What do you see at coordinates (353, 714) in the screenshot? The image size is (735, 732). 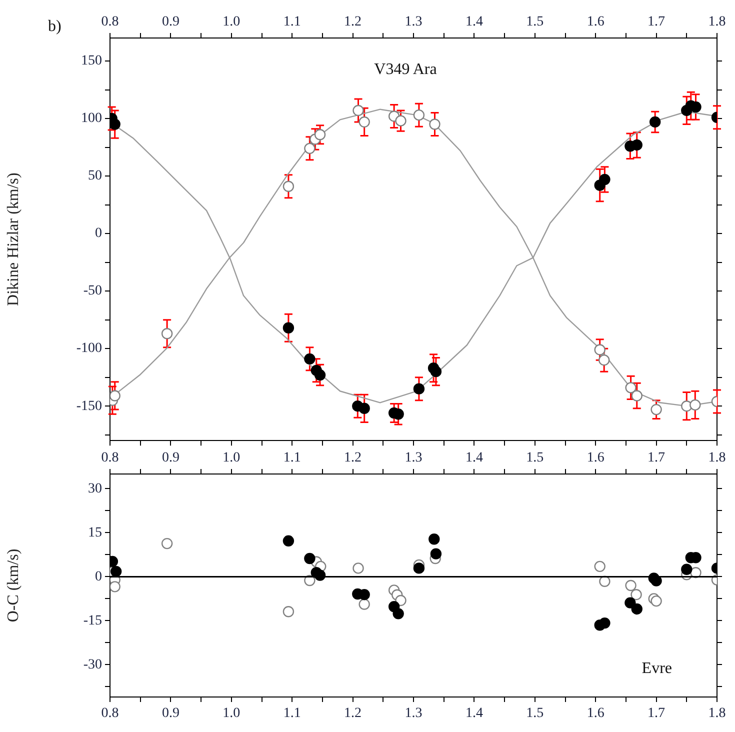 I see `x2-tick-label: 1.2` at bounding box center [353, 714].